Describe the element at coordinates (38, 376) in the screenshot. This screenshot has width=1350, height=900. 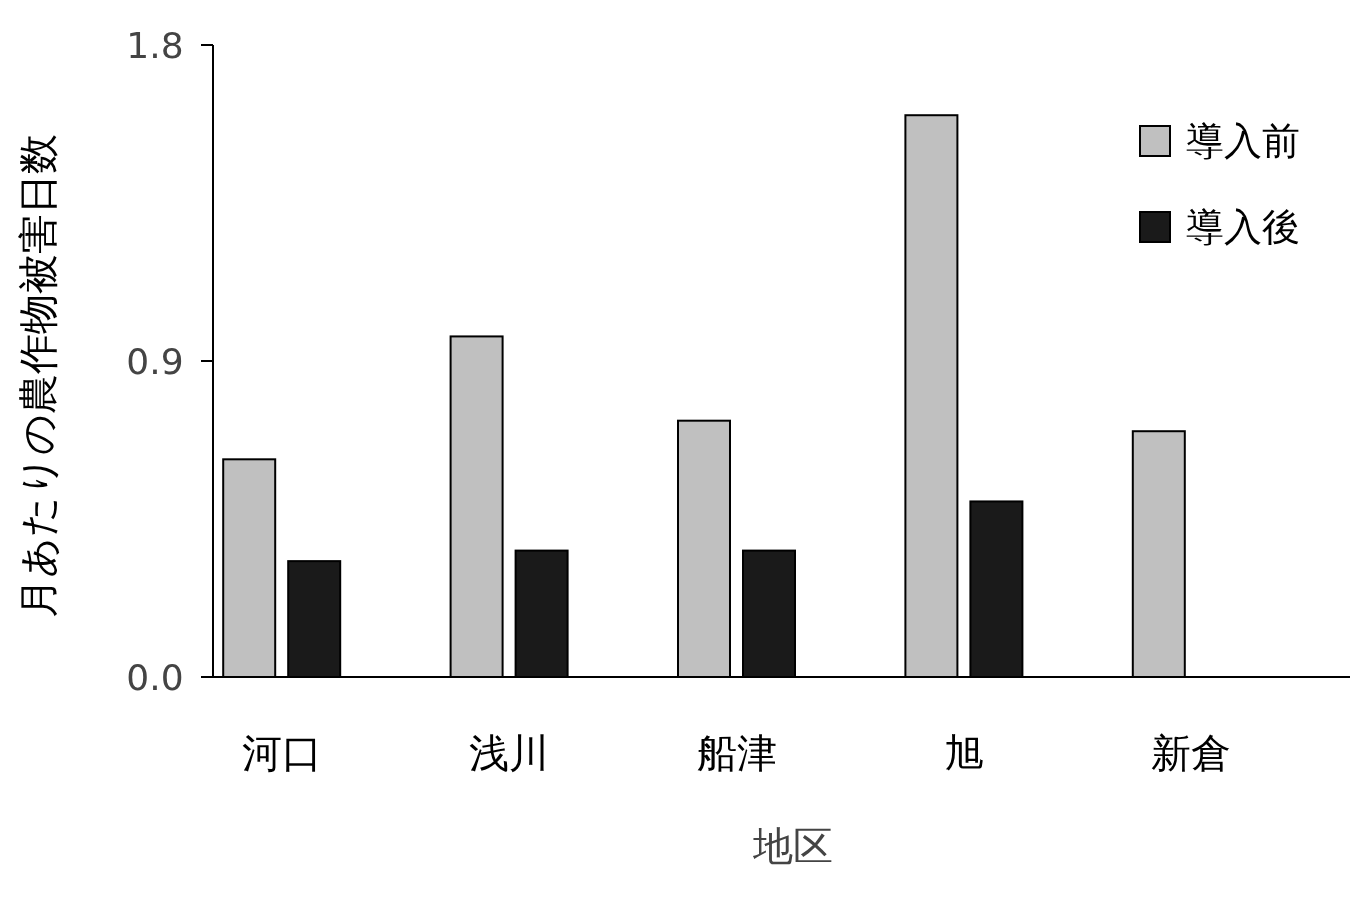
I see `y-axis-title: 月あたりの農作物被害日数` at that location.